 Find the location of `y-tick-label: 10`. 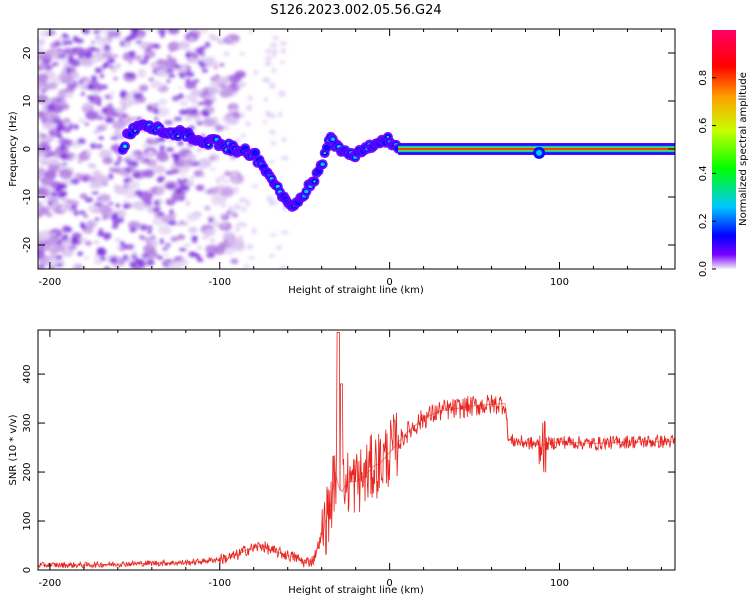

y-tick-label: 10 is located at coordinates (27, 101).